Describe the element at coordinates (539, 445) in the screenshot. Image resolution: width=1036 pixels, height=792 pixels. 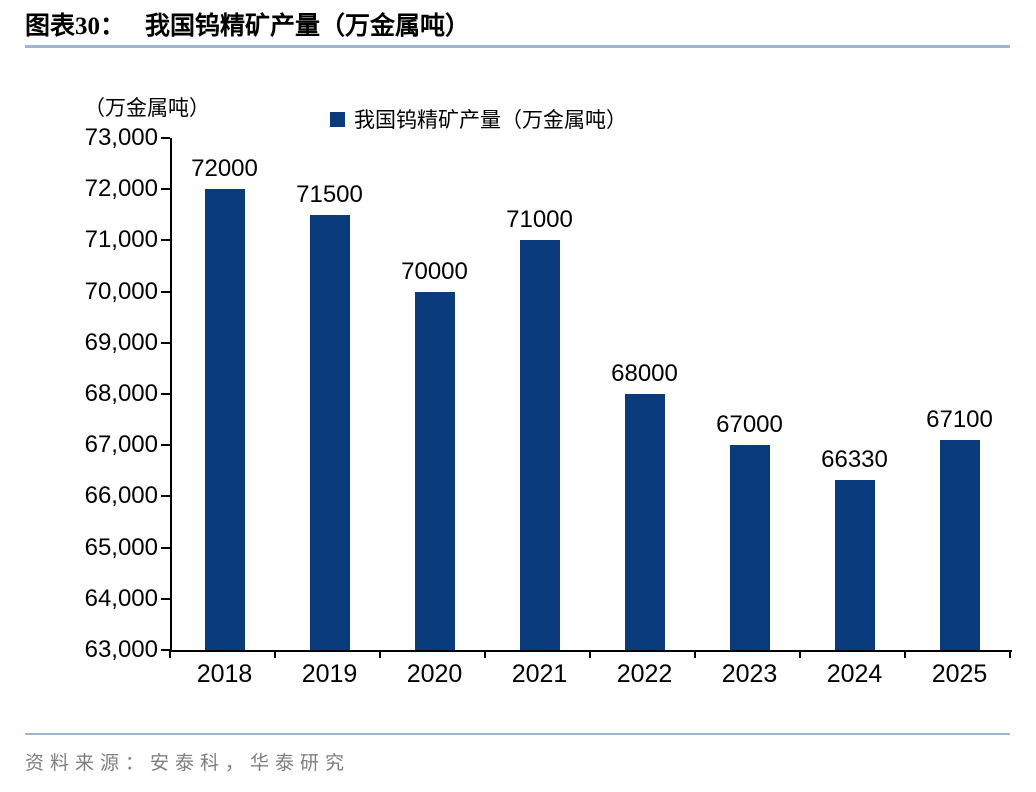
I see `bar-2021` at that location.